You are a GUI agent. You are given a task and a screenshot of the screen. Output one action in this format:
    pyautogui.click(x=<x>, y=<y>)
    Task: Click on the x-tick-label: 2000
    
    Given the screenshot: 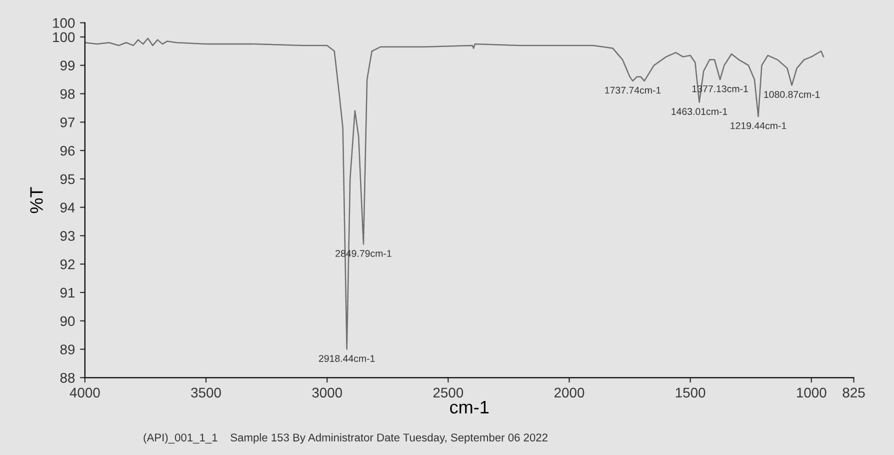 What is the action you would take?
    pyautogui.click(x=569, y=393)
    